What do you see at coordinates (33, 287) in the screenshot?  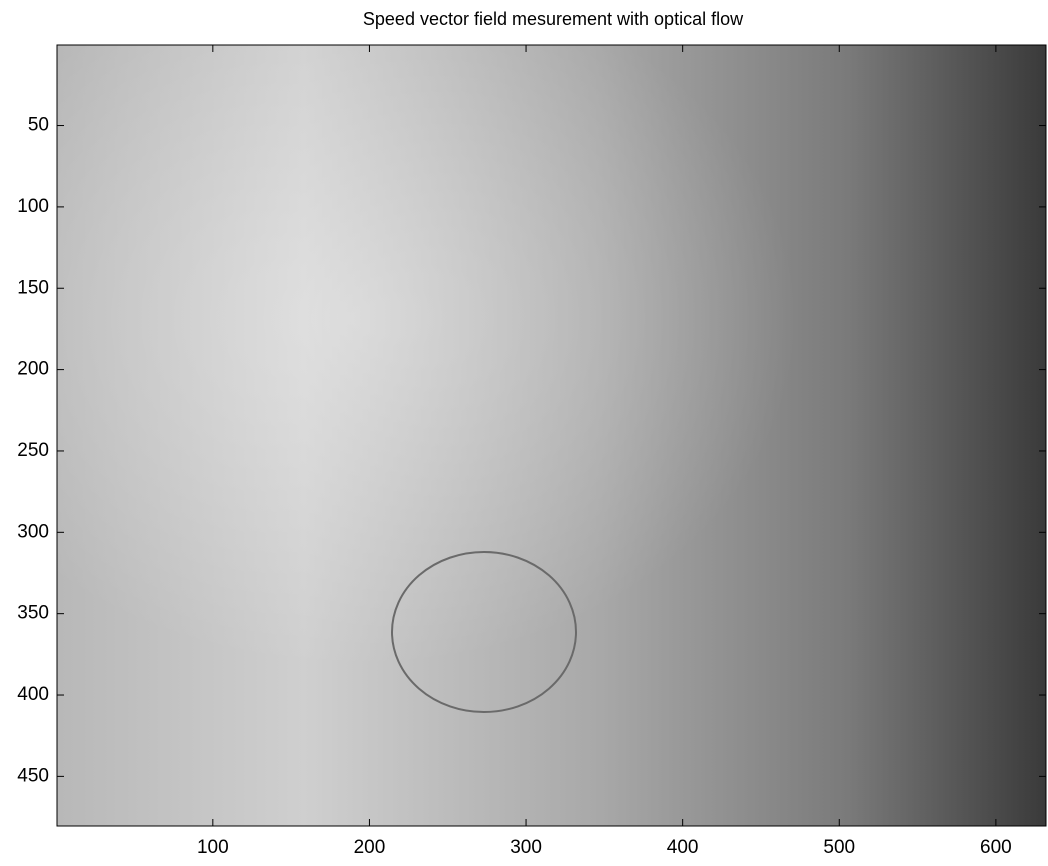 I see `y-tick-label: 150` at bounding box center [33, 287].